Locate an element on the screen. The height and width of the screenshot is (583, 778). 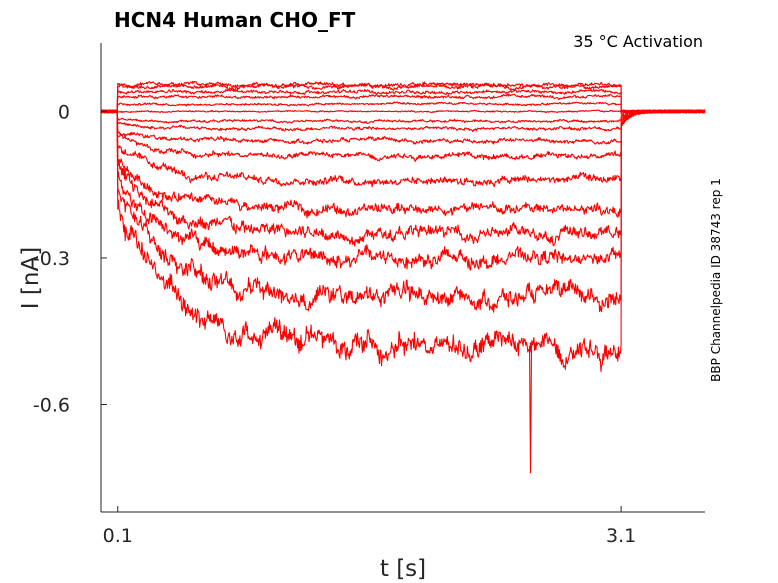
x-tick-label: 0.1 is located at coordinates (118, 536).